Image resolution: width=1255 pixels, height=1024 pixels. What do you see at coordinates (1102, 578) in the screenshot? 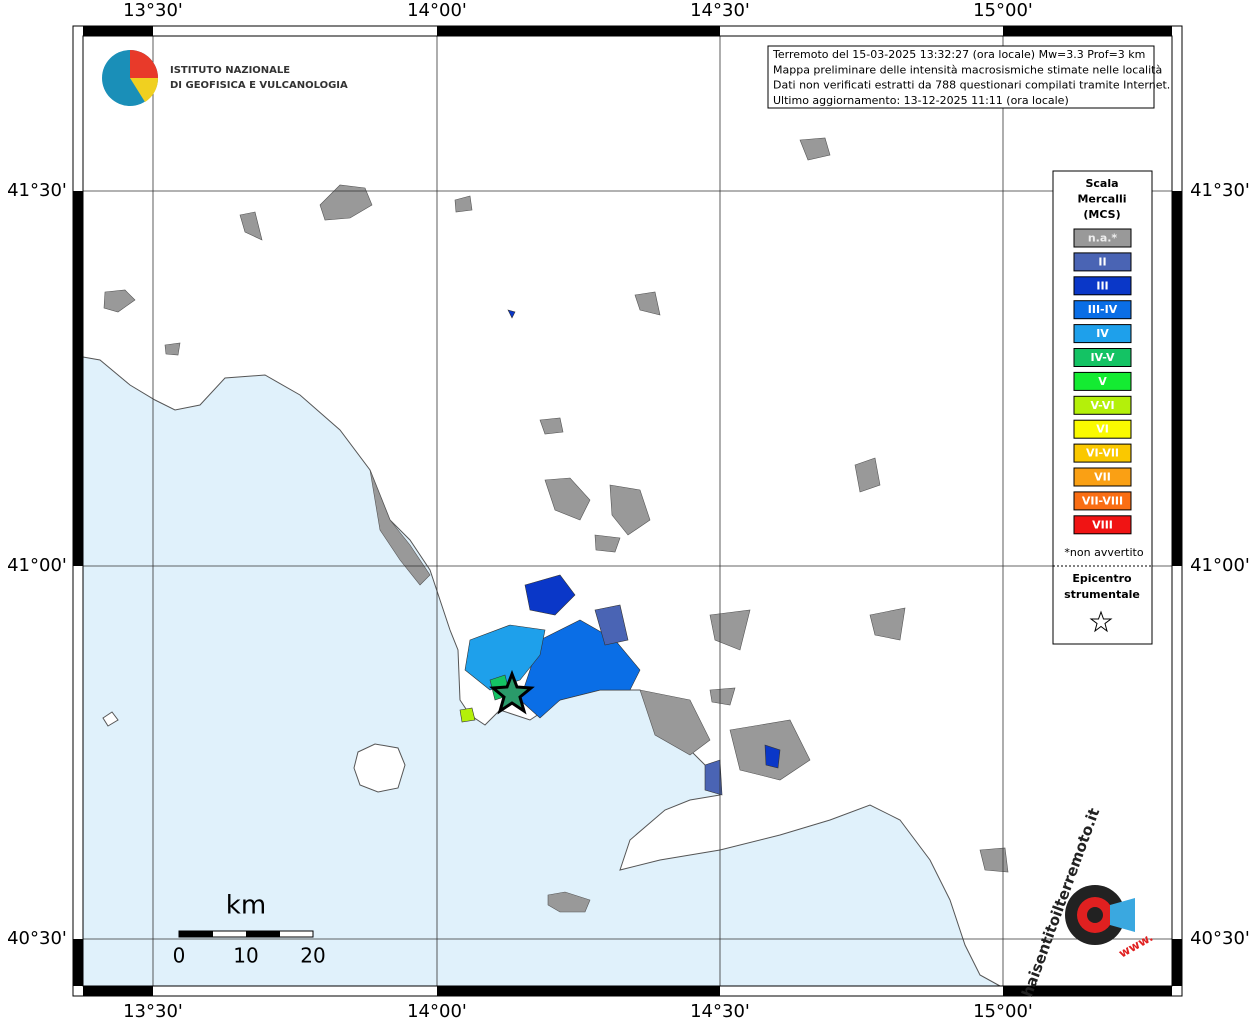
I see `legend-epicenter: Epicentro` at bounding box center [1102, 578].